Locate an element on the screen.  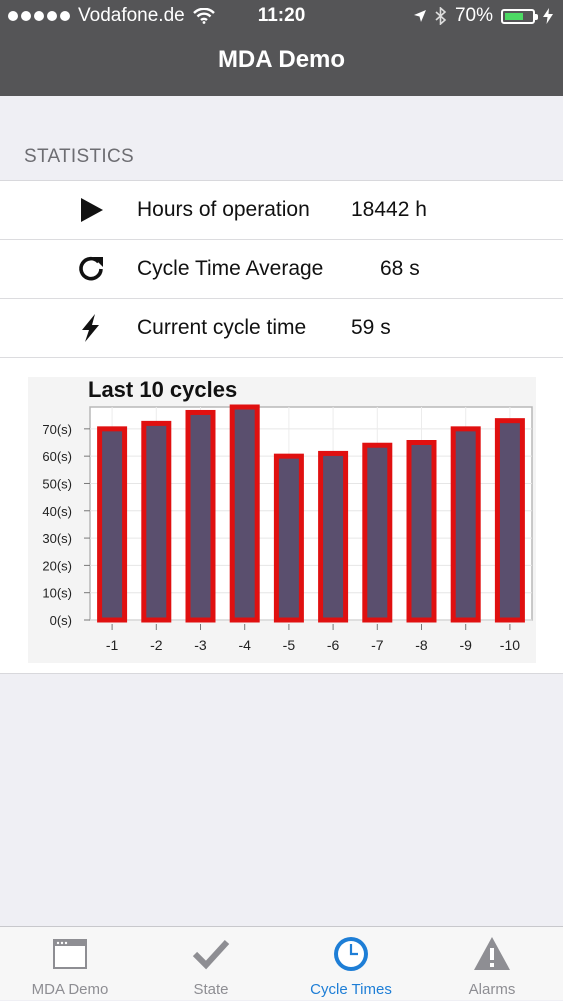
tab-alarms: Alarms is located at coordinates (492, 964).